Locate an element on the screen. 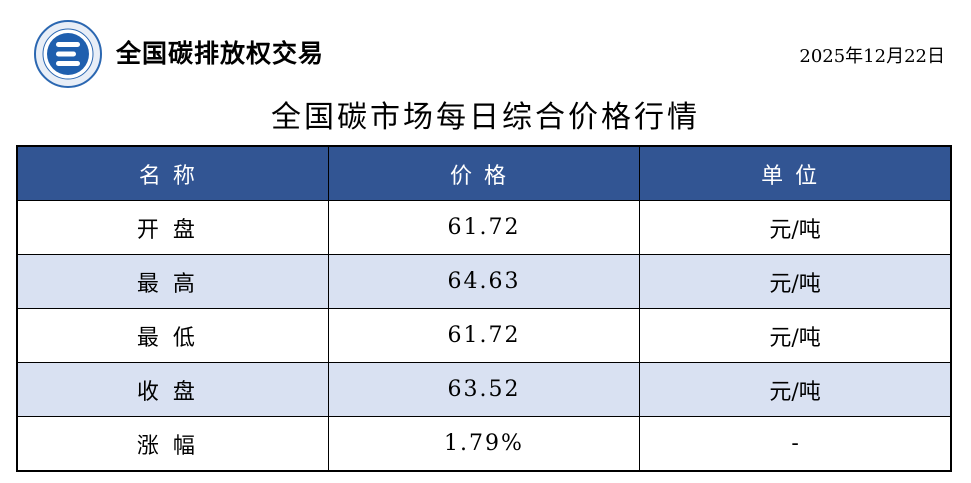 The width and height of the screenshot is (971, 483). table-row: 收盘 63.52 元/吨 is located at coordinates (484, 389).